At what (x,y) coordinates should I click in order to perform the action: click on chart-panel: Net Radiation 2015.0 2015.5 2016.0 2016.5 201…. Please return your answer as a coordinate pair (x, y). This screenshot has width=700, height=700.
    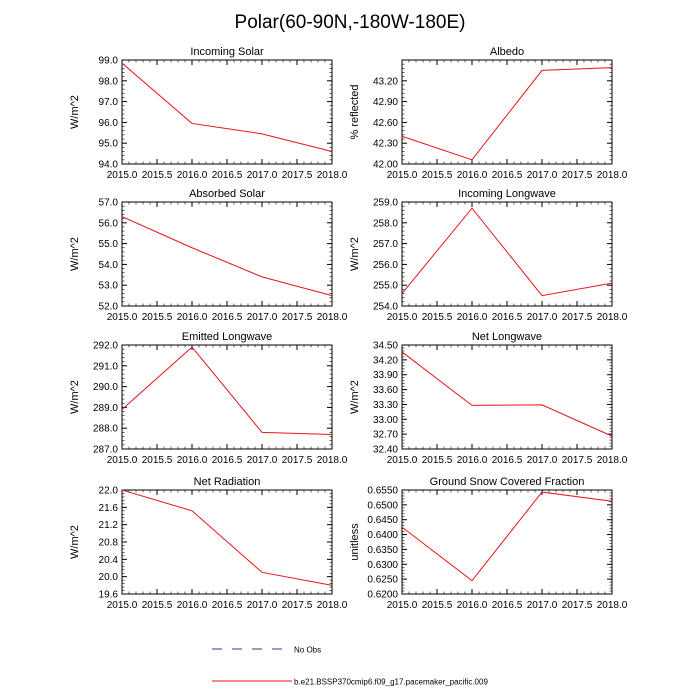
    Looking at the image, I should click on (208, 543).